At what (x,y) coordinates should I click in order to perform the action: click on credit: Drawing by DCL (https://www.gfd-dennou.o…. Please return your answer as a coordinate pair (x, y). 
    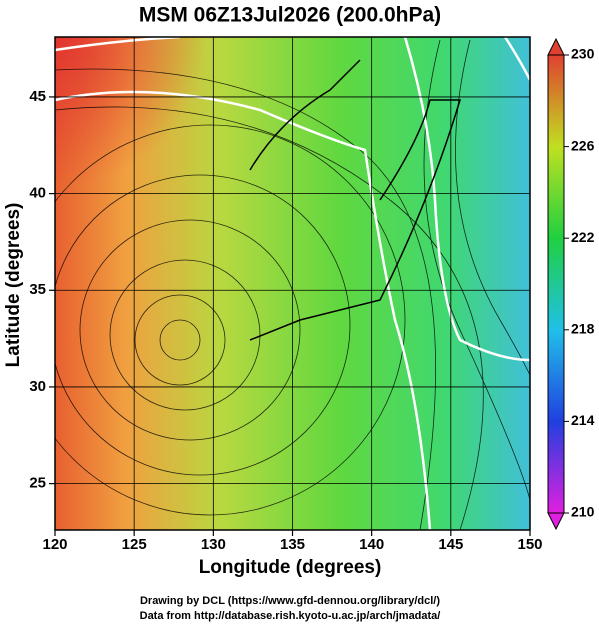
    Looking at the image, I should click on (290, 601).